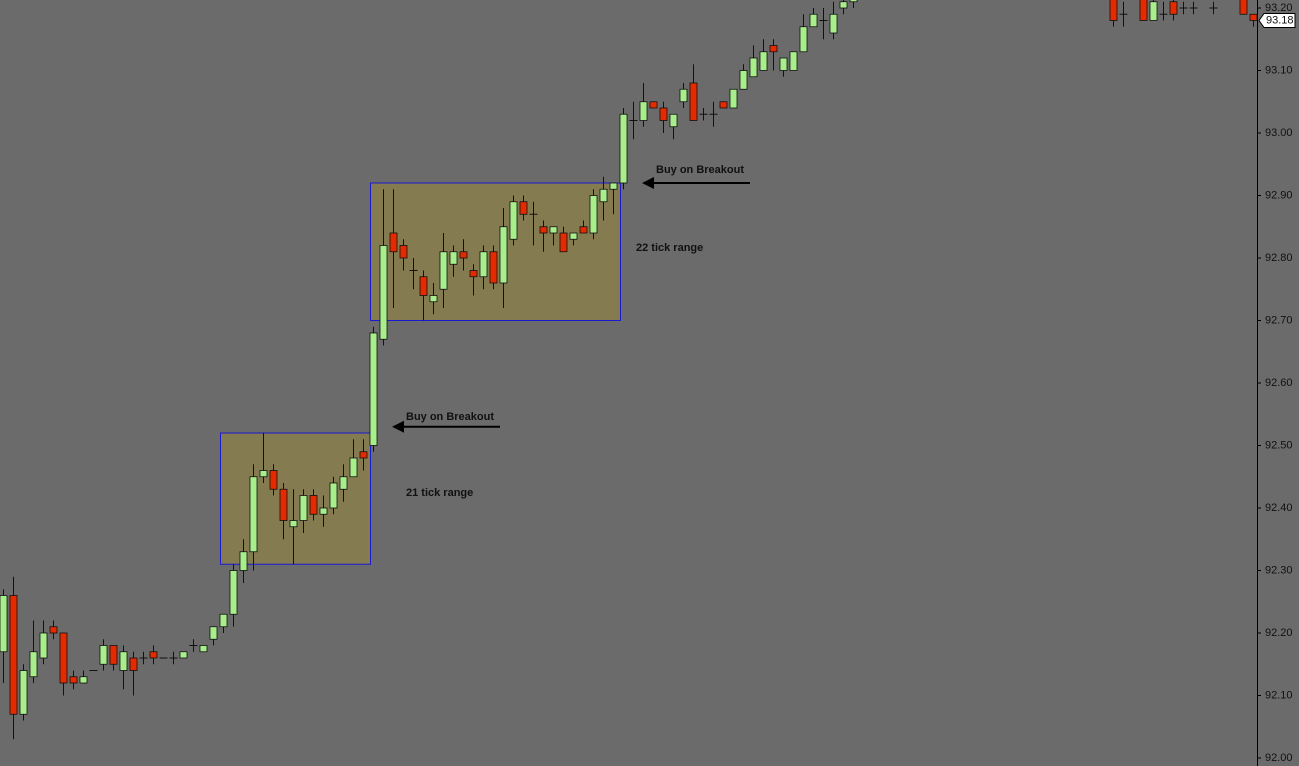 This screenshot has width=1299, height=766. Describe the element at coordinates (1279, 195) in the screenshot. I see `y-tick-label: 92.90` at that location.